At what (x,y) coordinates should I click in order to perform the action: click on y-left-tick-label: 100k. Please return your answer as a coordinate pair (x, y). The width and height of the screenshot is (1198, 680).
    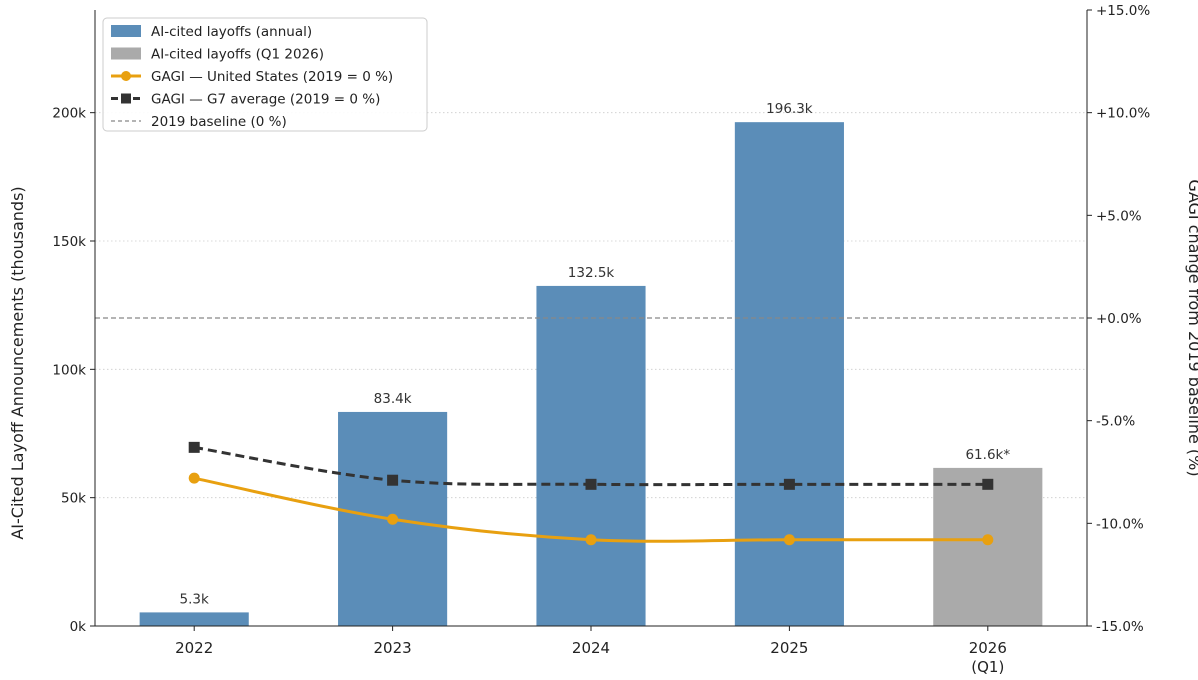
    Looking at the image, I should click on (69, 370).